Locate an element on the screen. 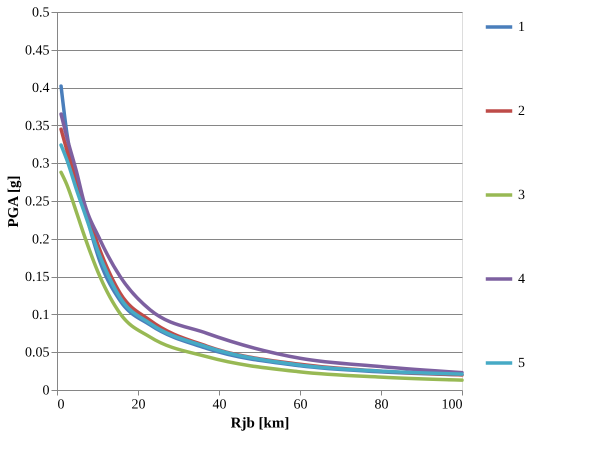 Image resolution: width=604 pixels, height=472 pixels. x-axis-title: Rjb [km] is located at coordinates (260, 424).